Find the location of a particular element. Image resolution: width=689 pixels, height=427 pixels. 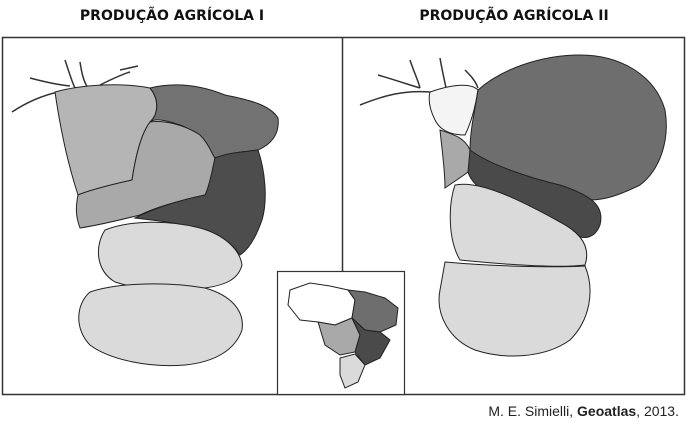

inset-map is located at coordinates (341, 333).